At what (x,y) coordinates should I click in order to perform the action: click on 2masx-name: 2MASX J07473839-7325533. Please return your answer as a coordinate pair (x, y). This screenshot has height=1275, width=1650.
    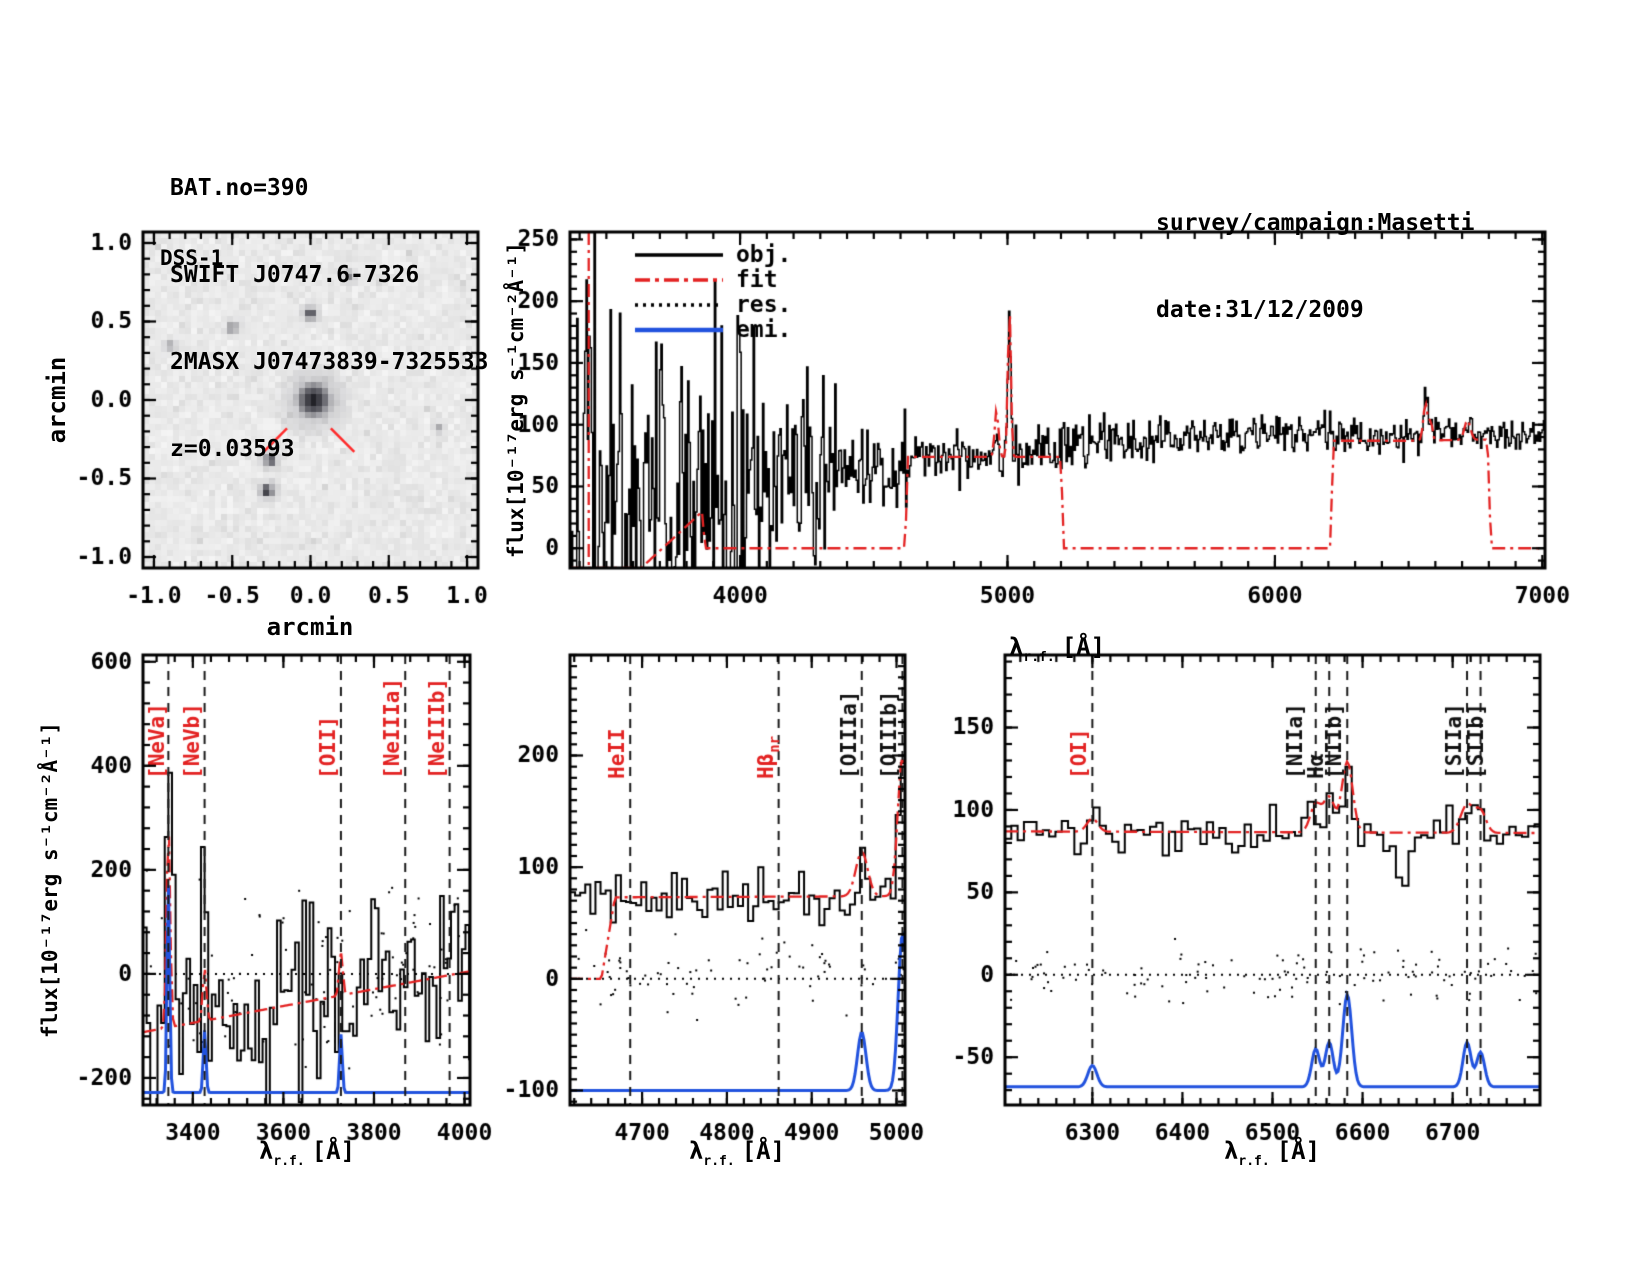
    Looking at the image, I should click on (329, 362).